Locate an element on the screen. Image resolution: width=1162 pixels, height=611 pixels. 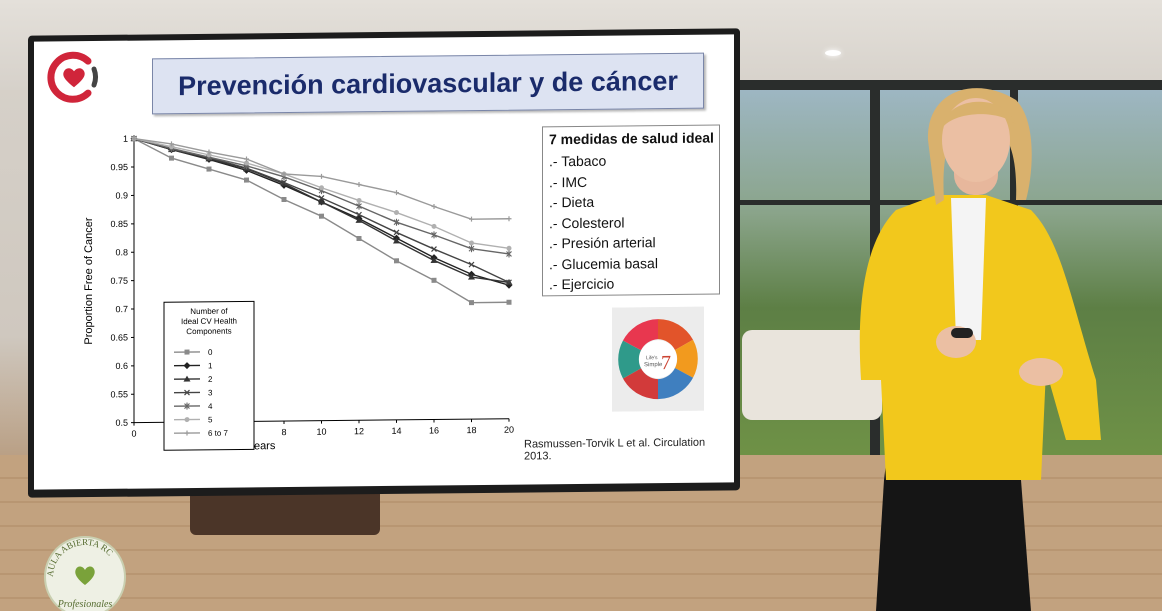
legend-box is located at coordinates (209, 375).